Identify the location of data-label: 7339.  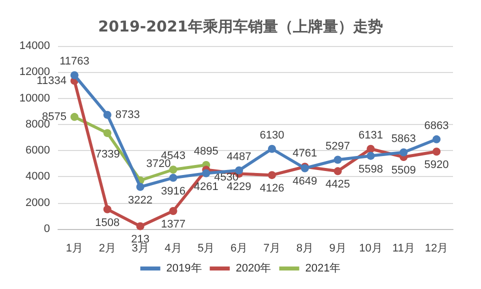
(107, 154).